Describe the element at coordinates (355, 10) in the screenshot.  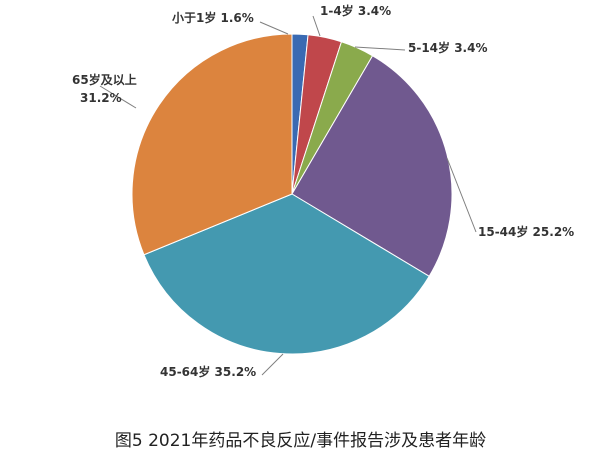
I see `slice-label: 1-4岁 3.4%` at that location.